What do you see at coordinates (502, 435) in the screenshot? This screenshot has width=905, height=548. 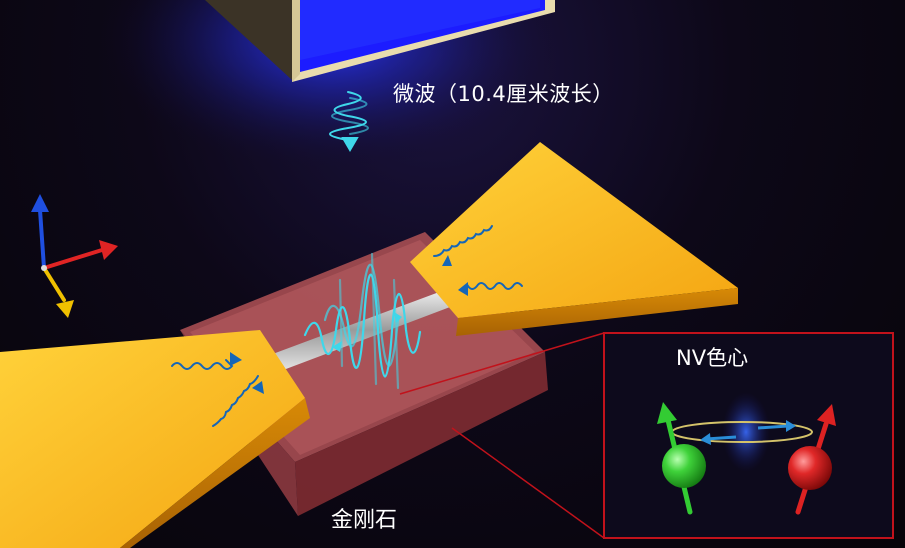 I see `inset-connector-lines` at bounding box center [502, 435].